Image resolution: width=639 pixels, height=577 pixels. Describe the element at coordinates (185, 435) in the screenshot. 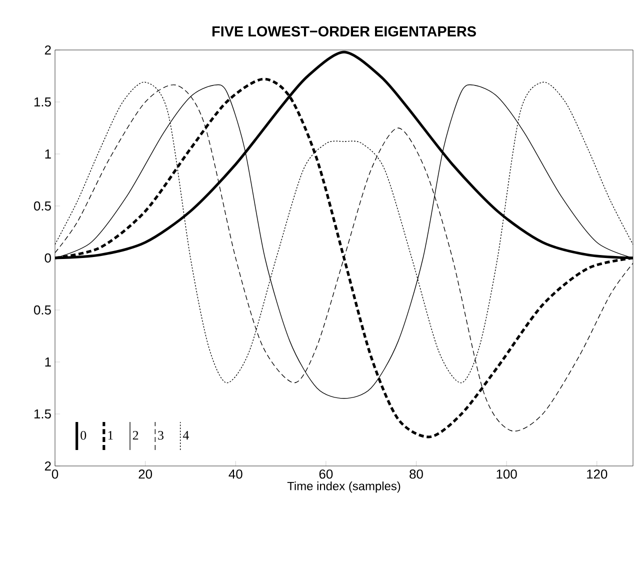

I see `legend-label: 4` at that location.